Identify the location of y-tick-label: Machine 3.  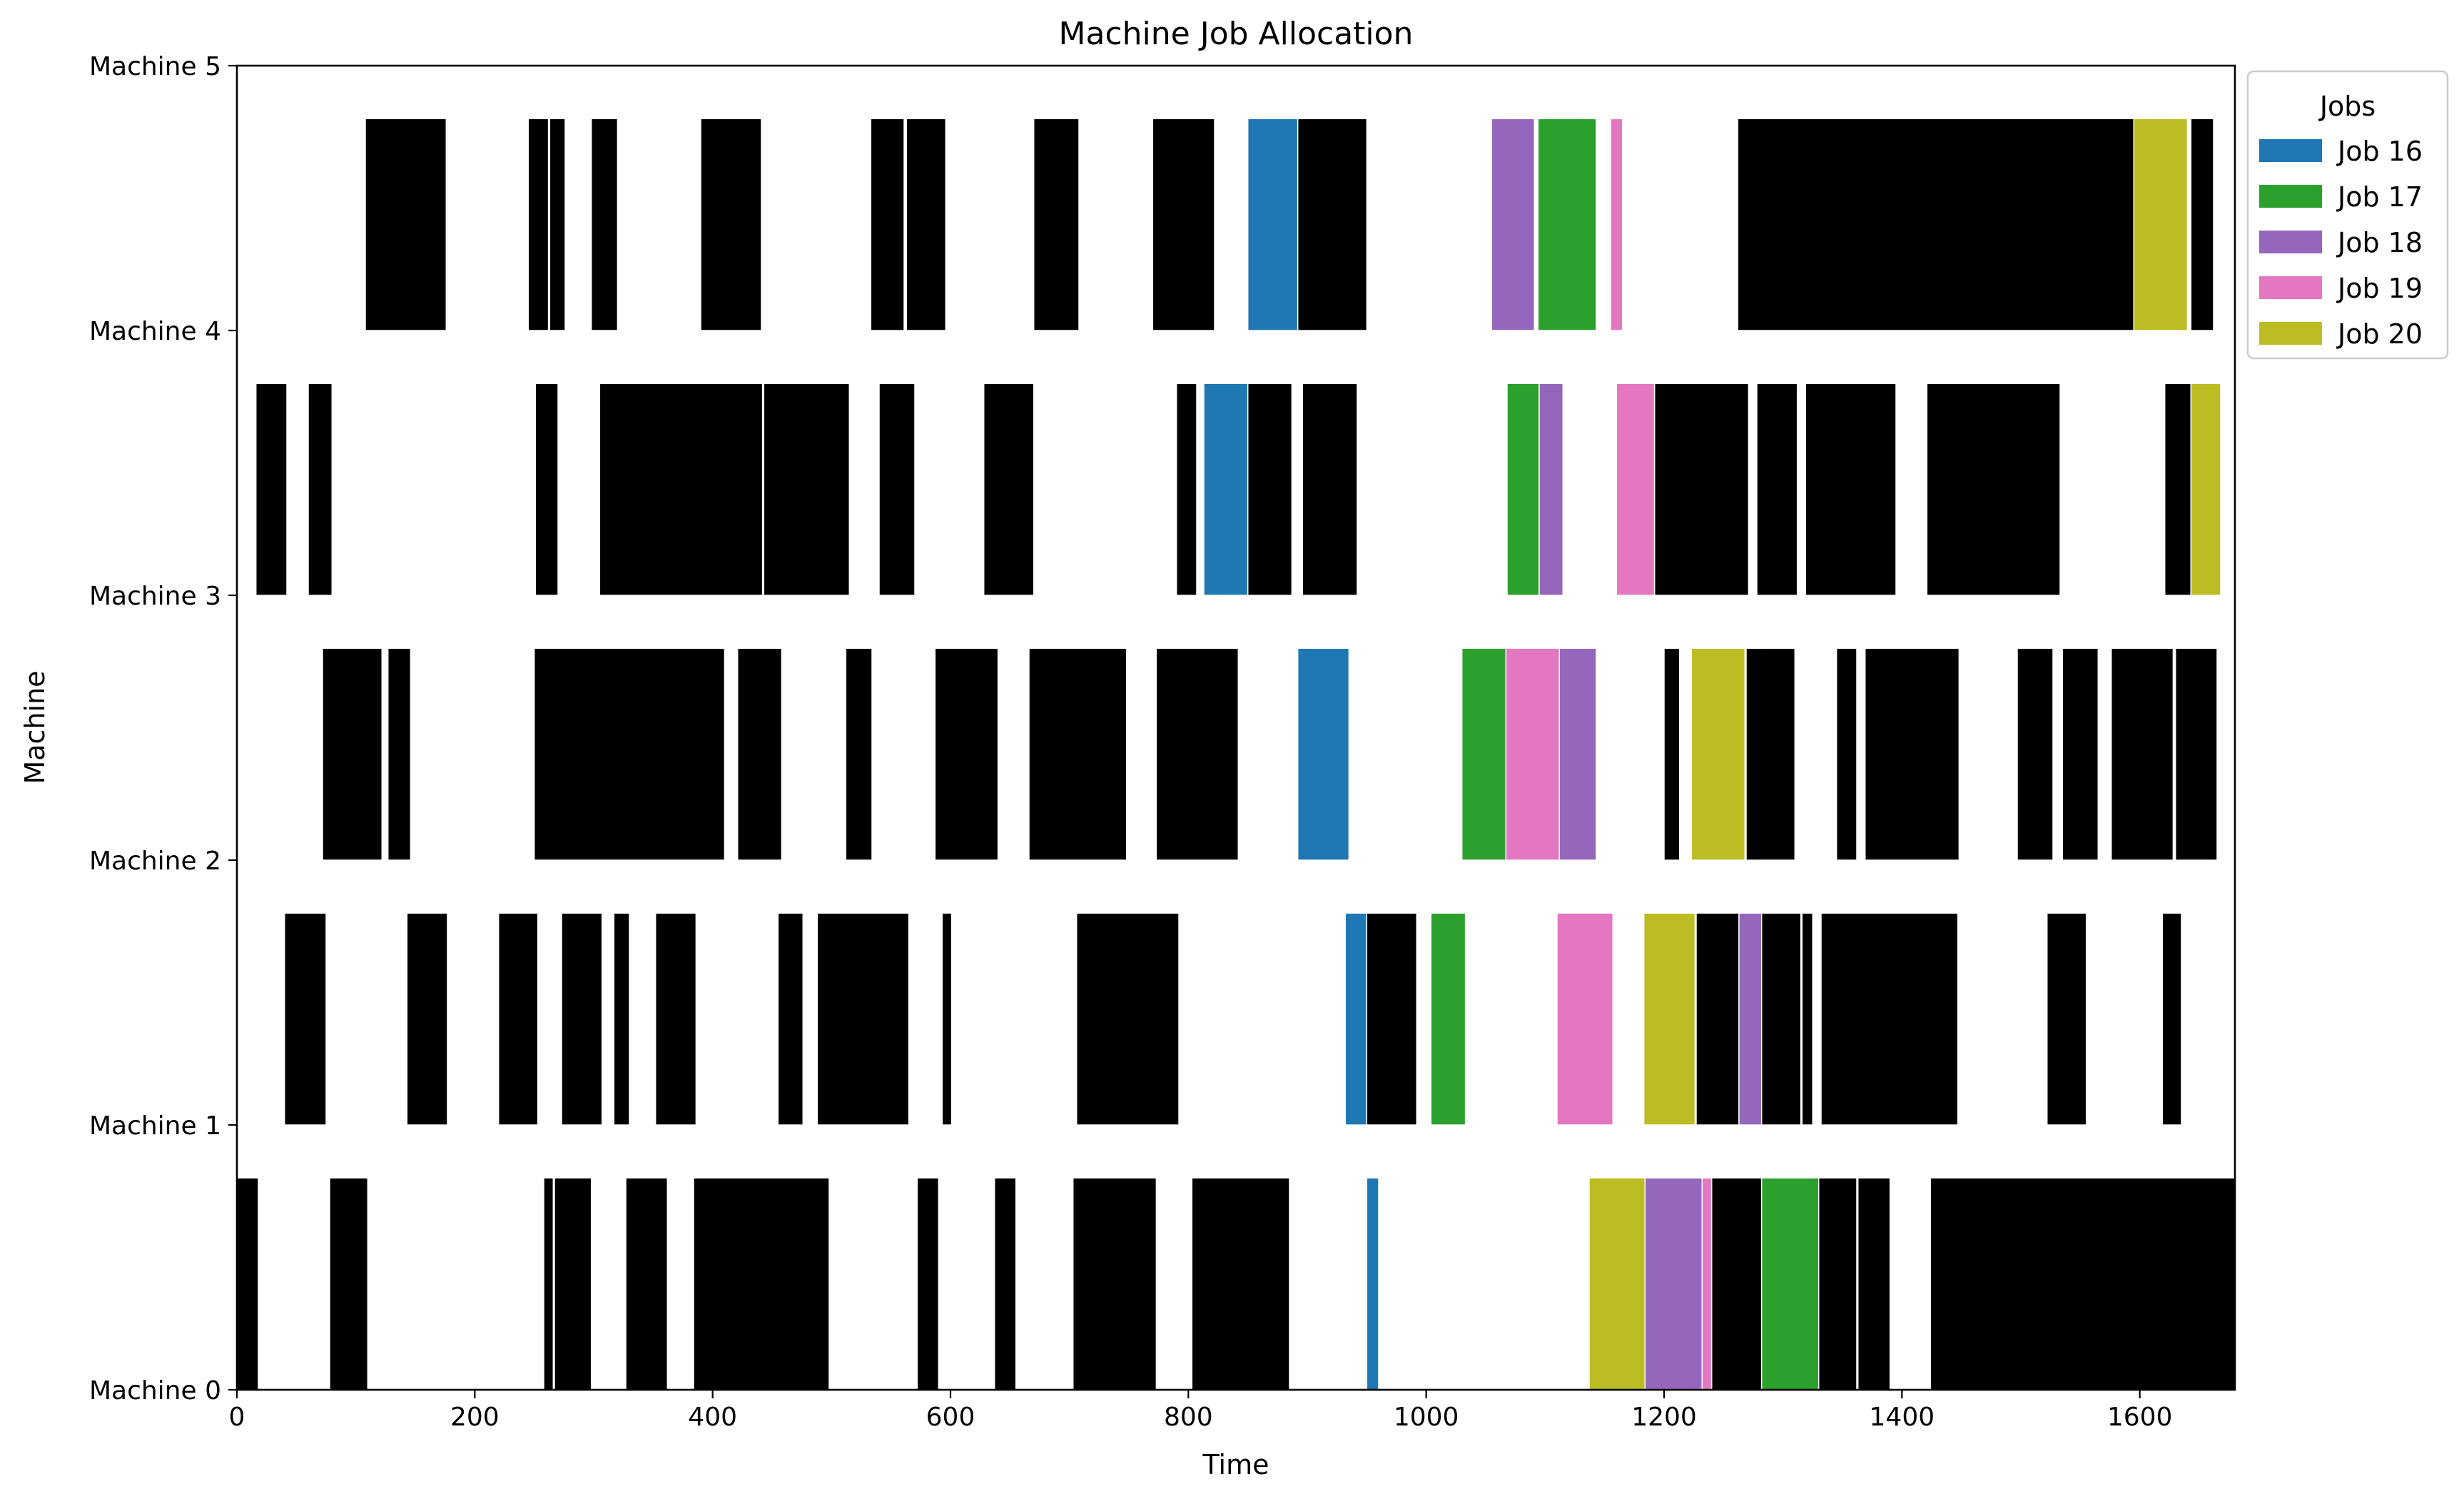
(155, 596).